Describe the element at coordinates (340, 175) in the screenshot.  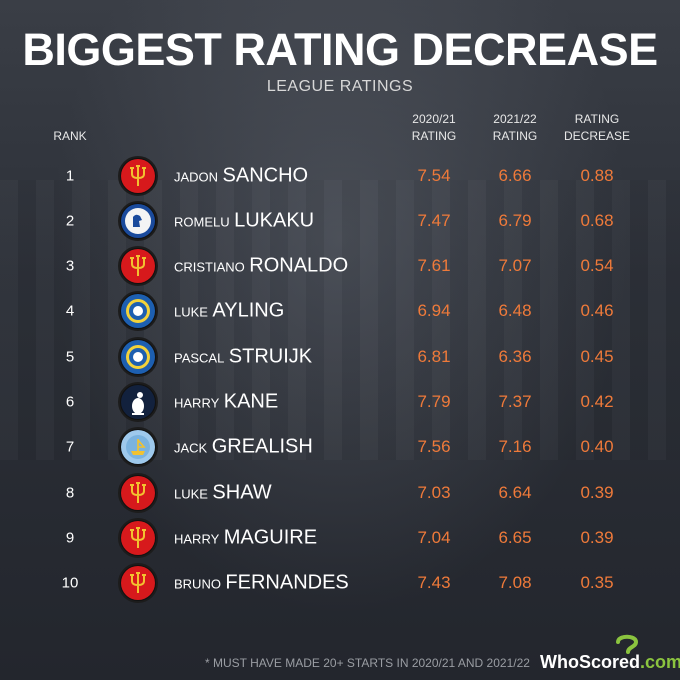
I see `table-row: 1 JADON SANCHO 7.54 6.66 0.88` at that location.